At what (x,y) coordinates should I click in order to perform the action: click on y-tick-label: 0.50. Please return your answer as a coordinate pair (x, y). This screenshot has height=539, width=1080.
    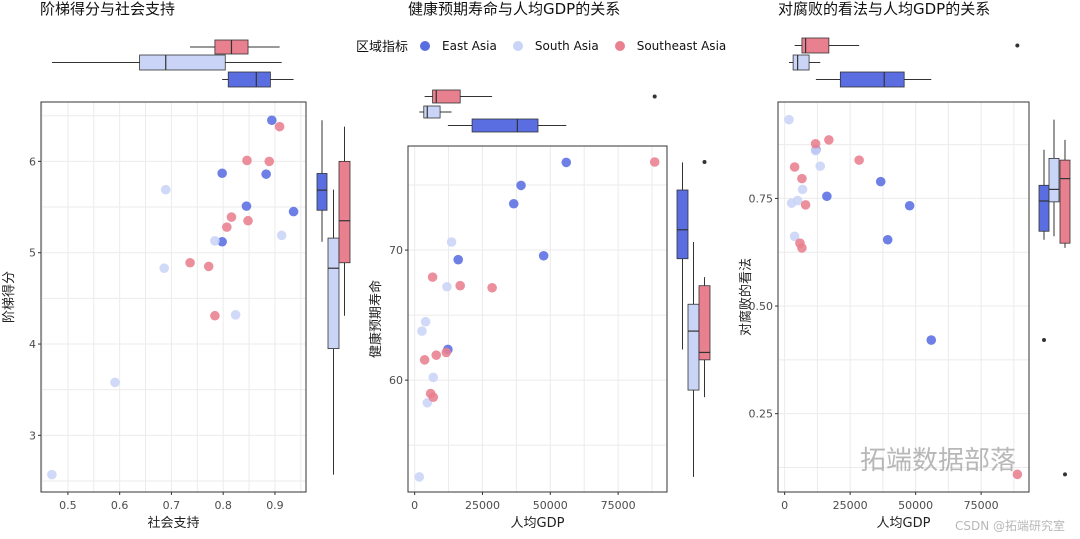
    Looking at the image, I should click on (761, 306).